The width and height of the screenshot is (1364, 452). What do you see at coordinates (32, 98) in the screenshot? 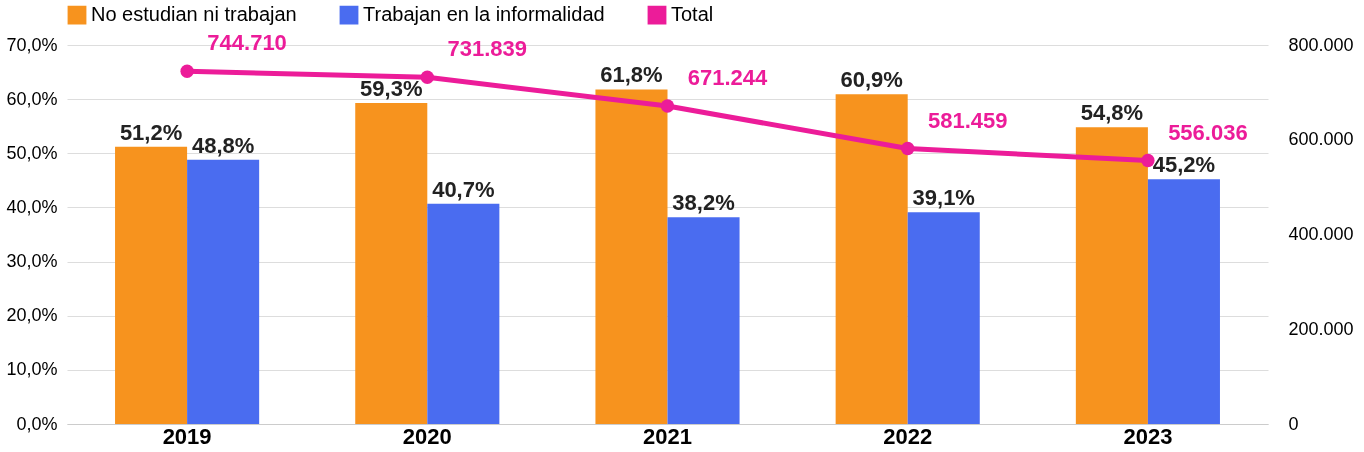
I see `y-tick-label: 60,0%` at bounding box center [32, 98].